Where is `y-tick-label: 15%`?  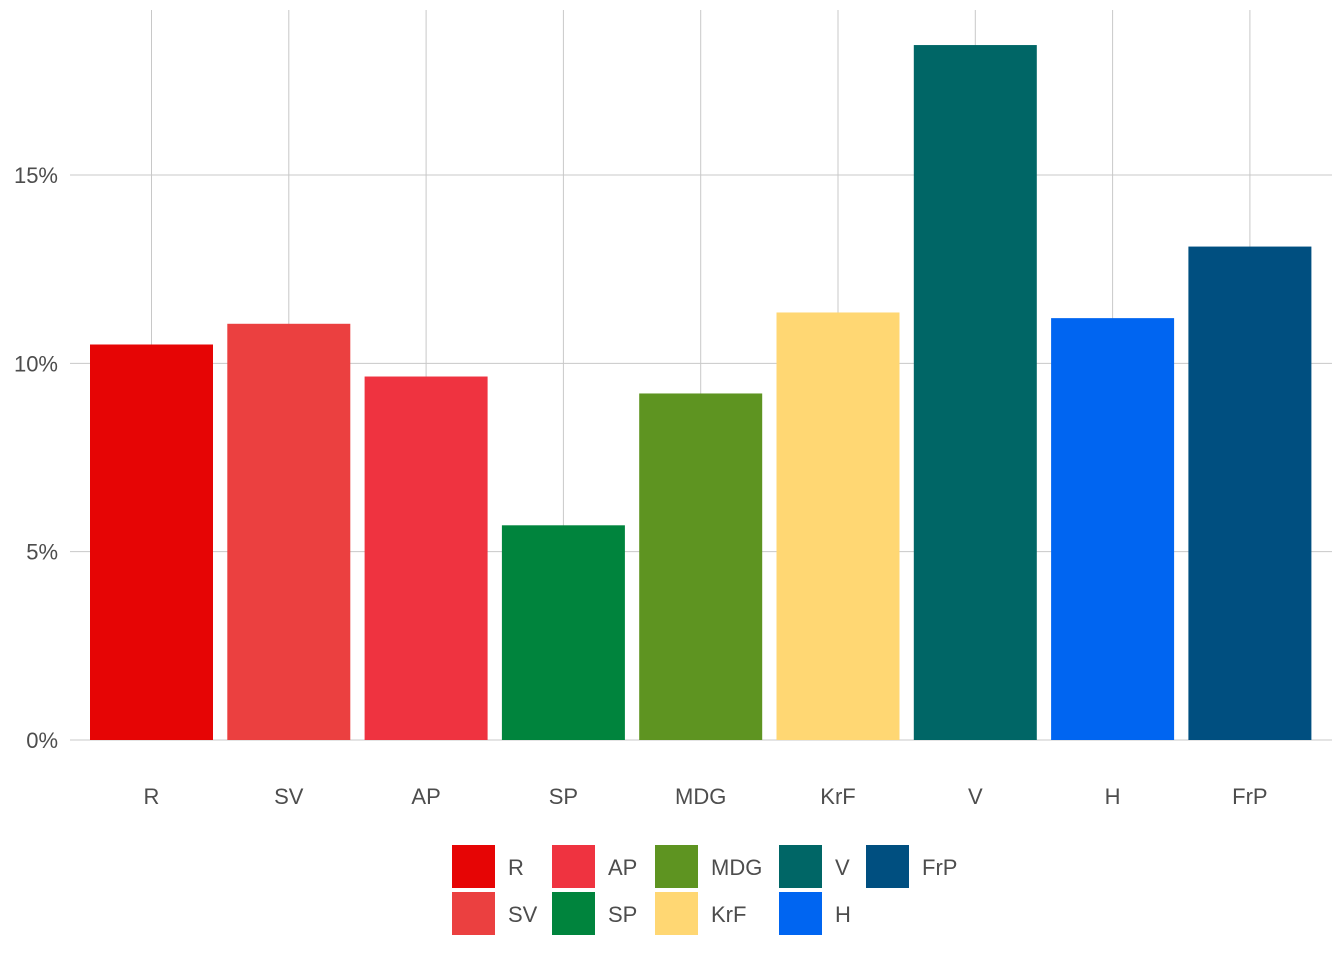 y-tick-label: 15% is located at coordinates (36, 175).